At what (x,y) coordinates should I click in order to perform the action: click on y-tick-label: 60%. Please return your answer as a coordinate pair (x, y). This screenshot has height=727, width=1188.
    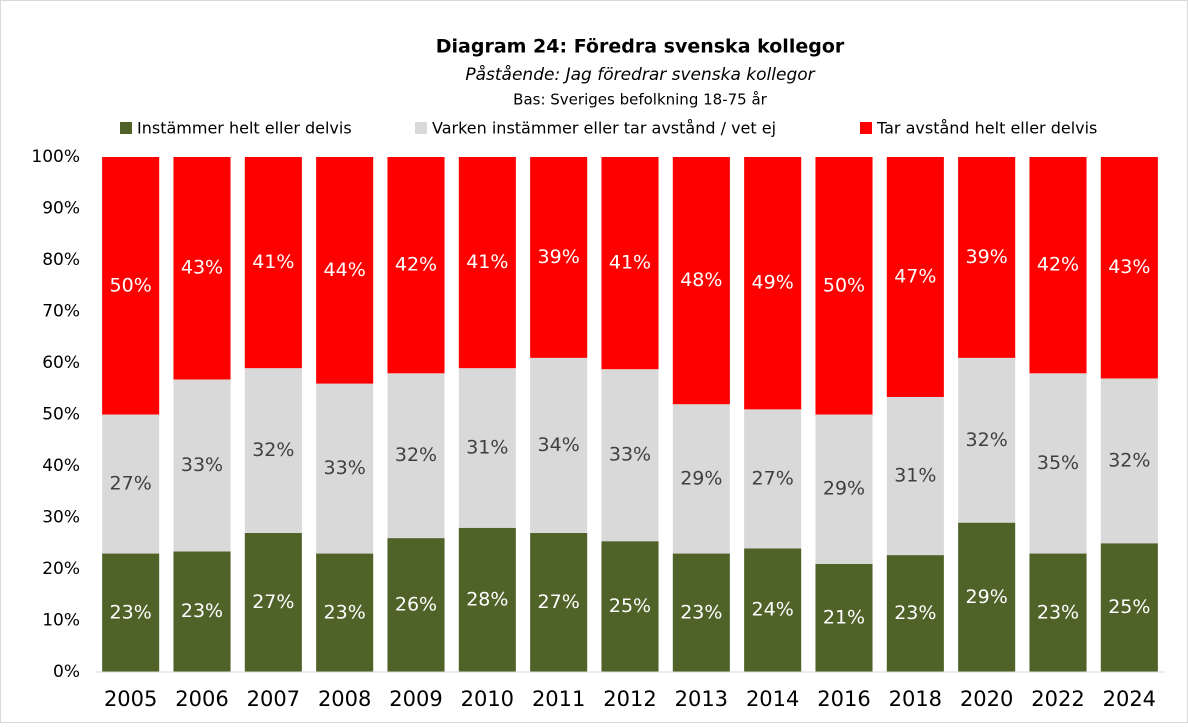
    Looking at the image, I should click on (61, 363).